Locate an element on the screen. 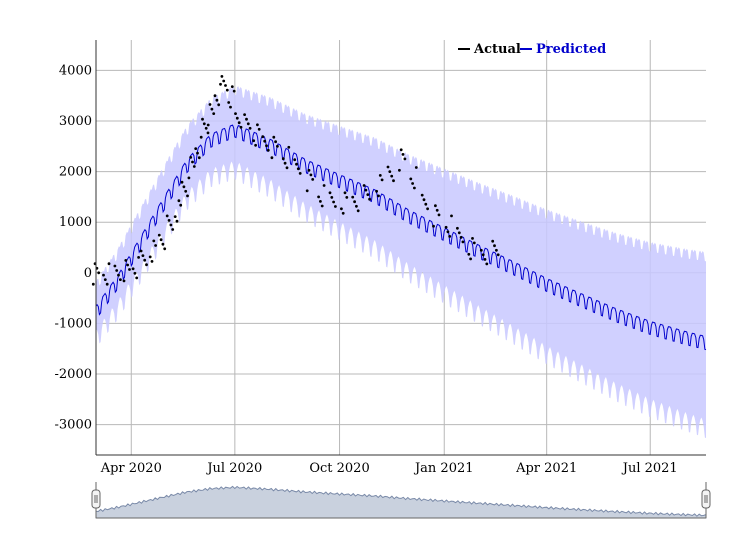 This screenshot has height=560, width=752. range-navigator is located at coordinates (401, 500).